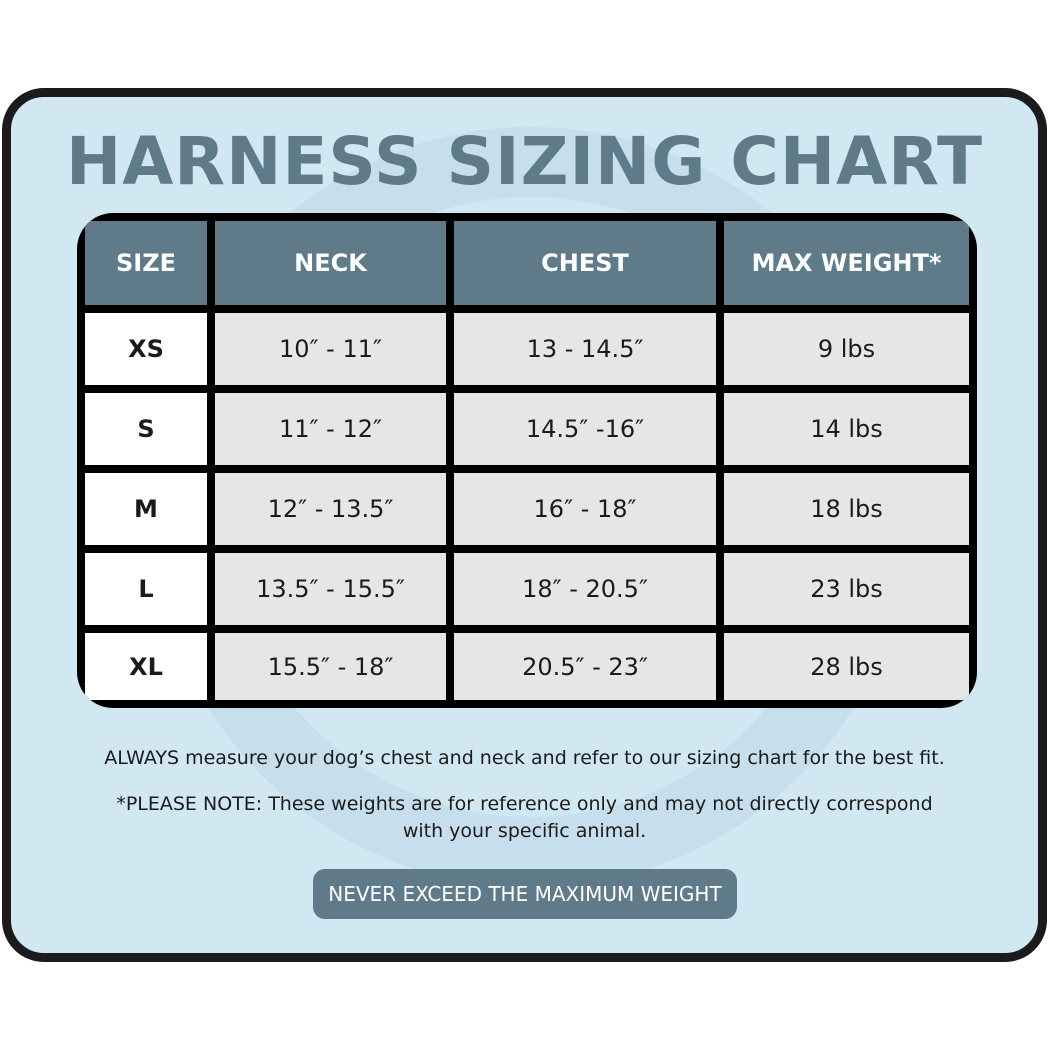 This screenshot has width=1050, height=1050. What do you see at coordinates (524, 831) in the screenshot?
I see `disclaimer-line-2: with your specific animal.` at bounding box center [524, 831].